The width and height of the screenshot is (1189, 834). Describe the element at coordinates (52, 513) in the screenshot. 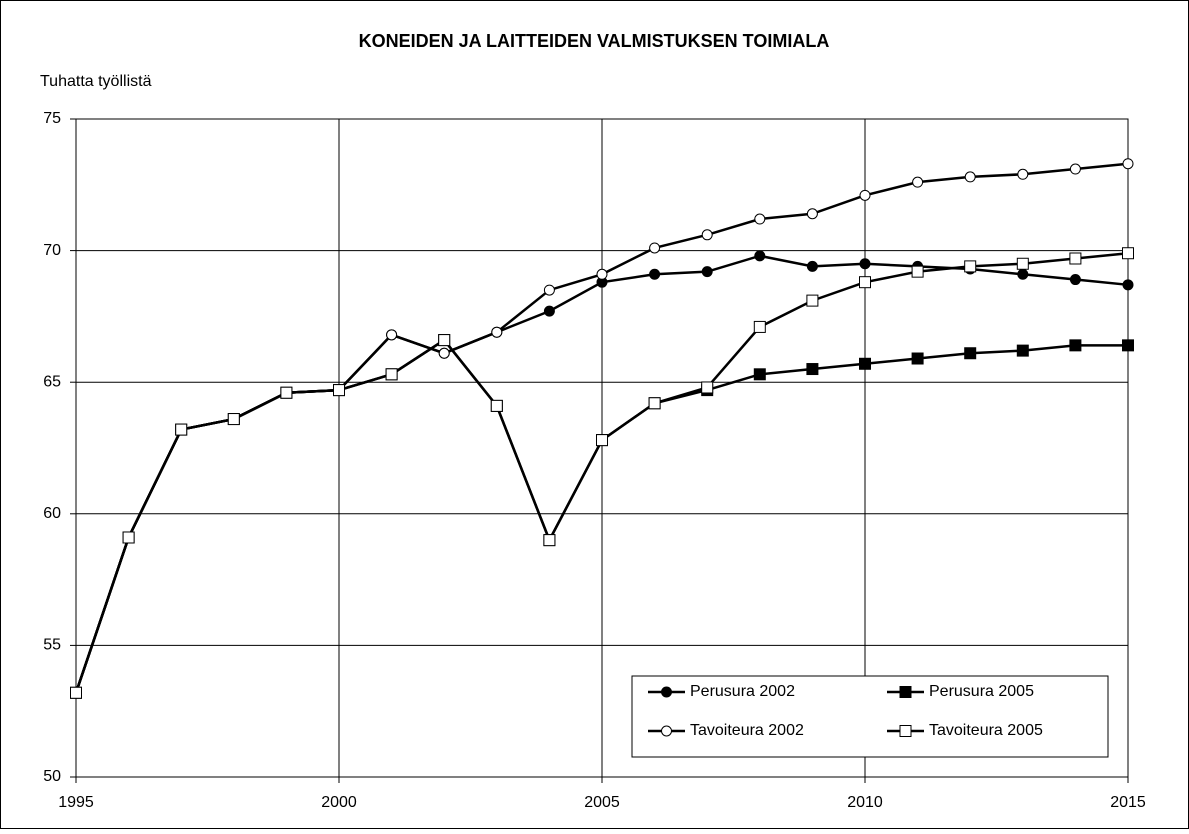

I see `y-tick-label: 60` at that location.